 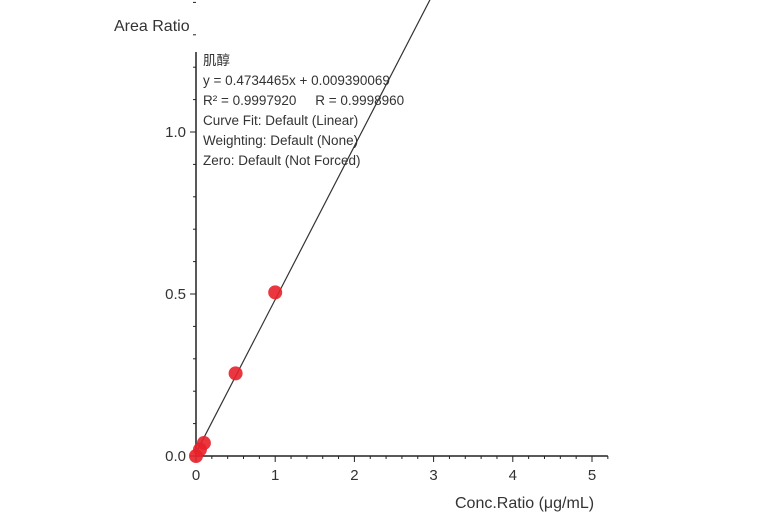 I want to click on x-axis-label: Conc.Ratio (μg/mL), so click(x=525, y=503).